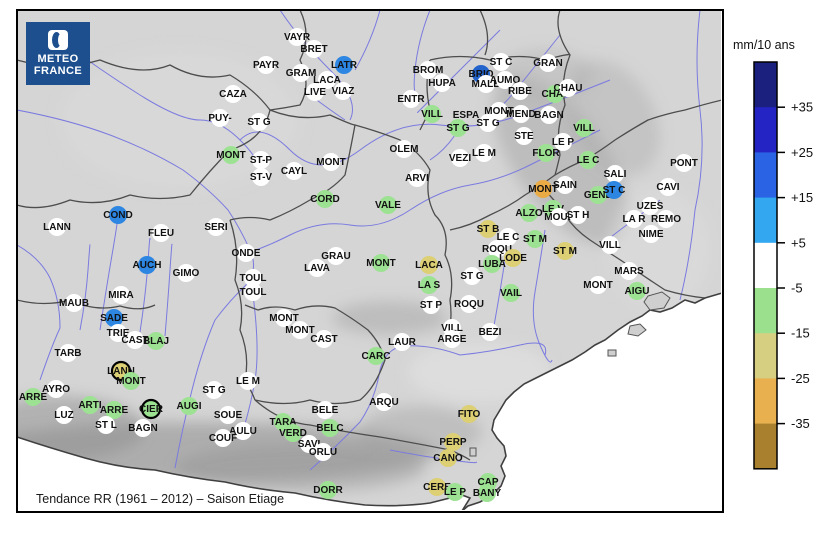 This screenshot has height=533, width=832. What do you see at coordinates (246, 253) in the screenshot?
I see `station-label: ONDE` at bounding box center [246, 253].